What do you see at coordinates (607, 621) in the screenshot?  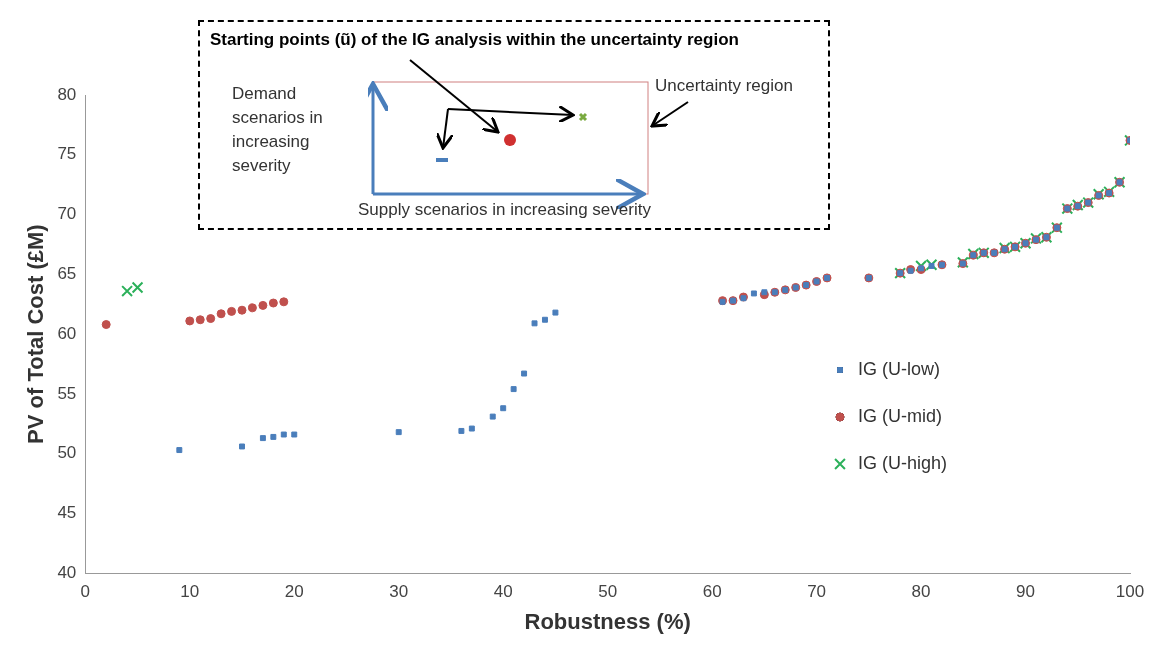 I see `x-axis-title: Robustness (%)` at bounding box center [607, 621].